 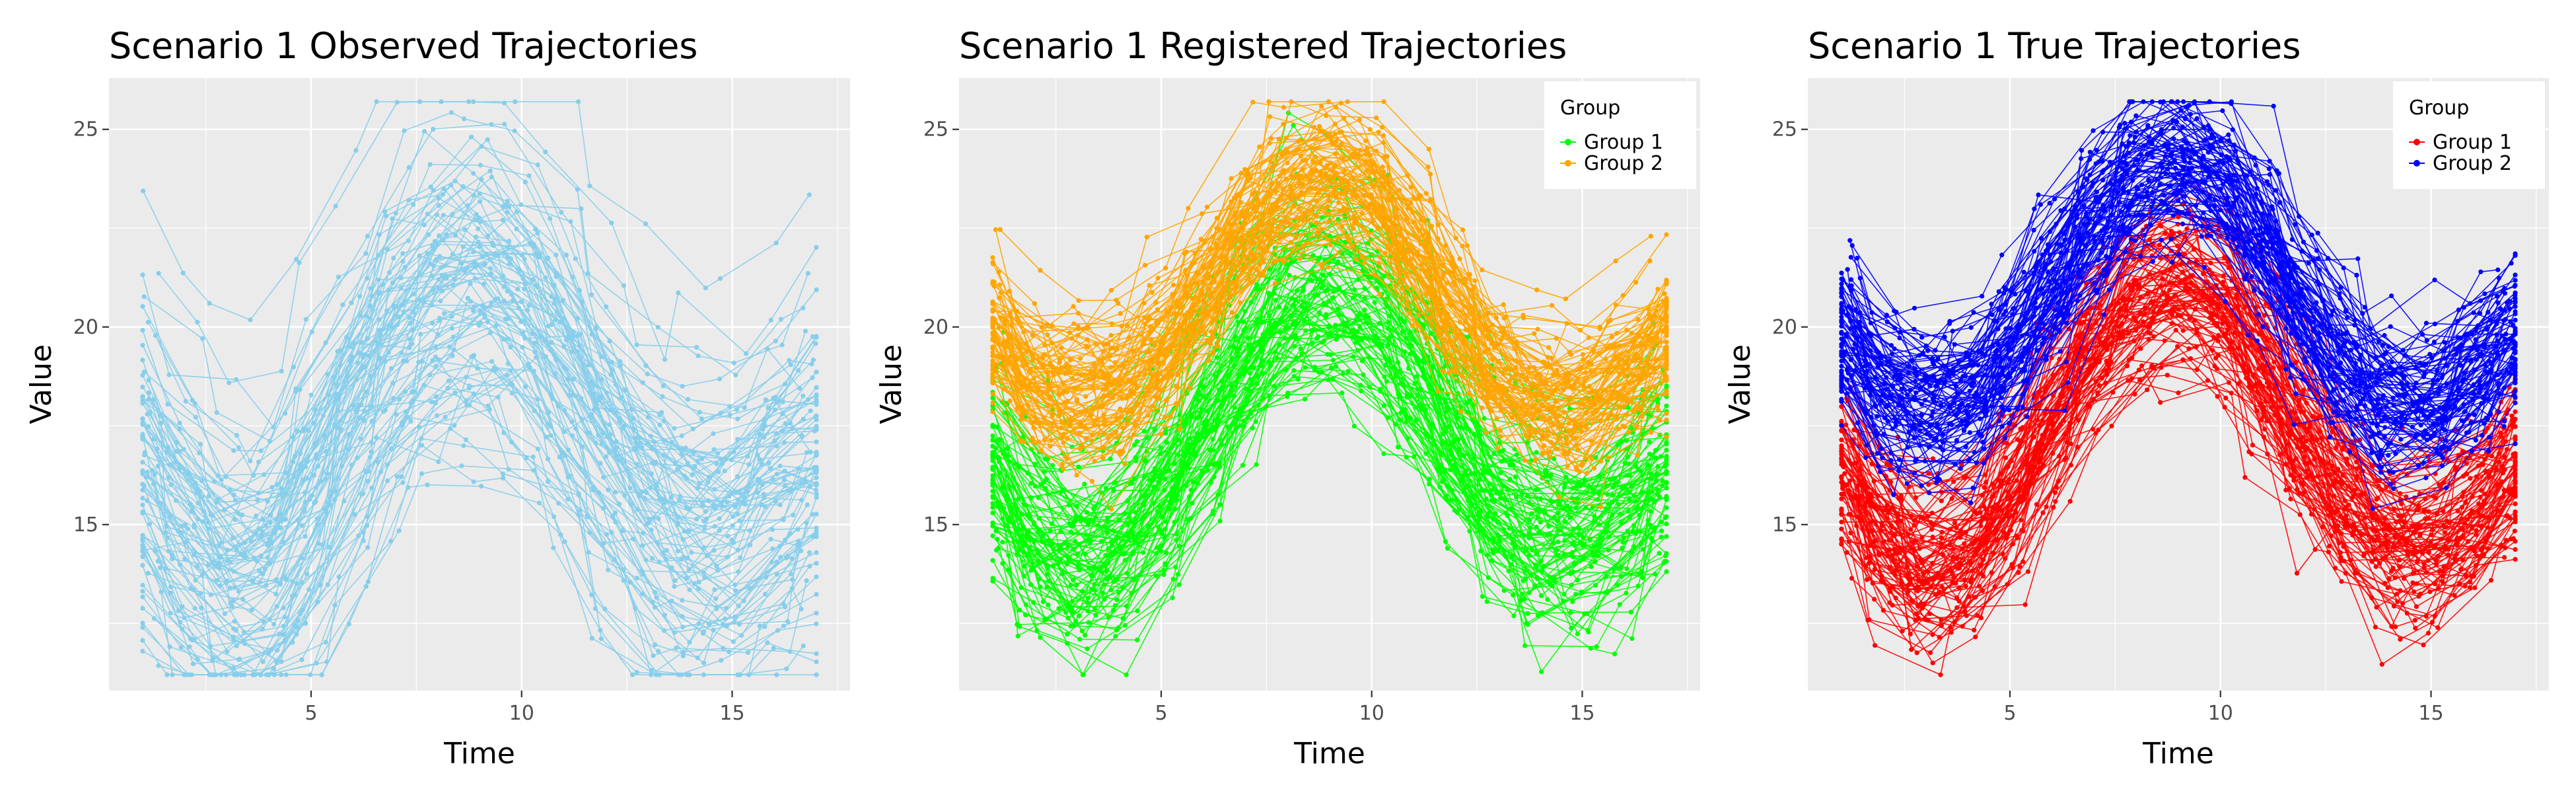 I want to click on y-tick-label: 25, so click(x=85, y=129).